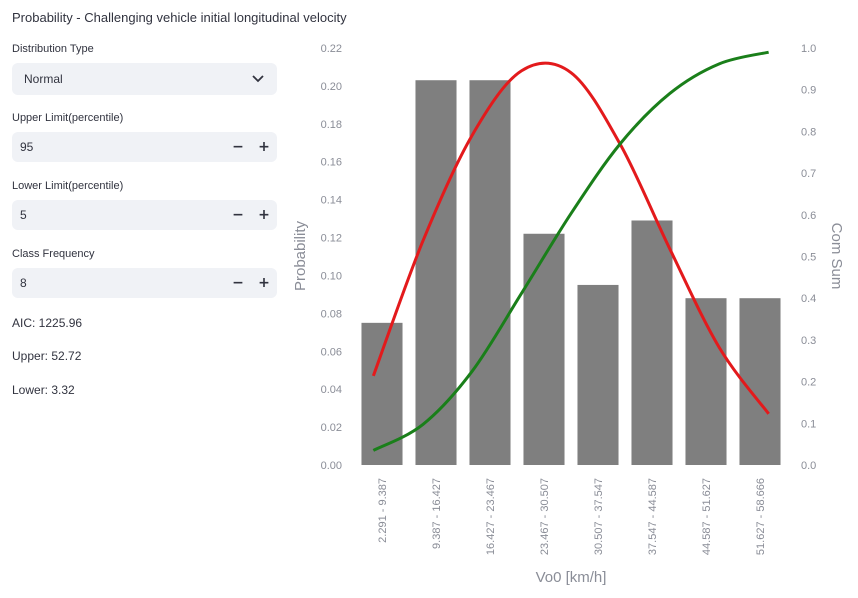  What do you see at coordinates (331, 390) in the screenshot?
I see `y-tick-label: 0.04` at bounding box center [331, 390].